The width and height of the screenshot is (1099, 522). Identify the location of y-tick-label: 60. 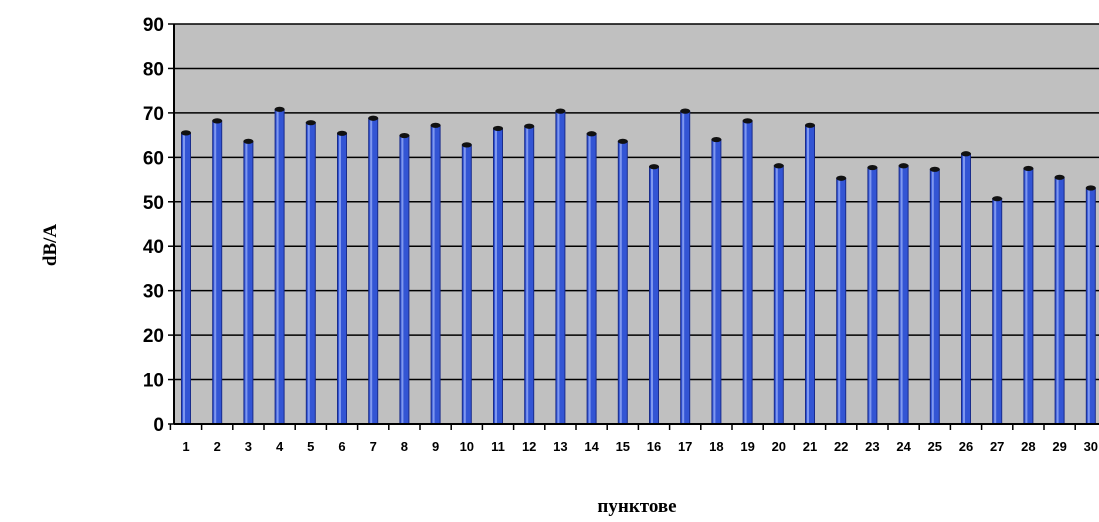
(153, 158).